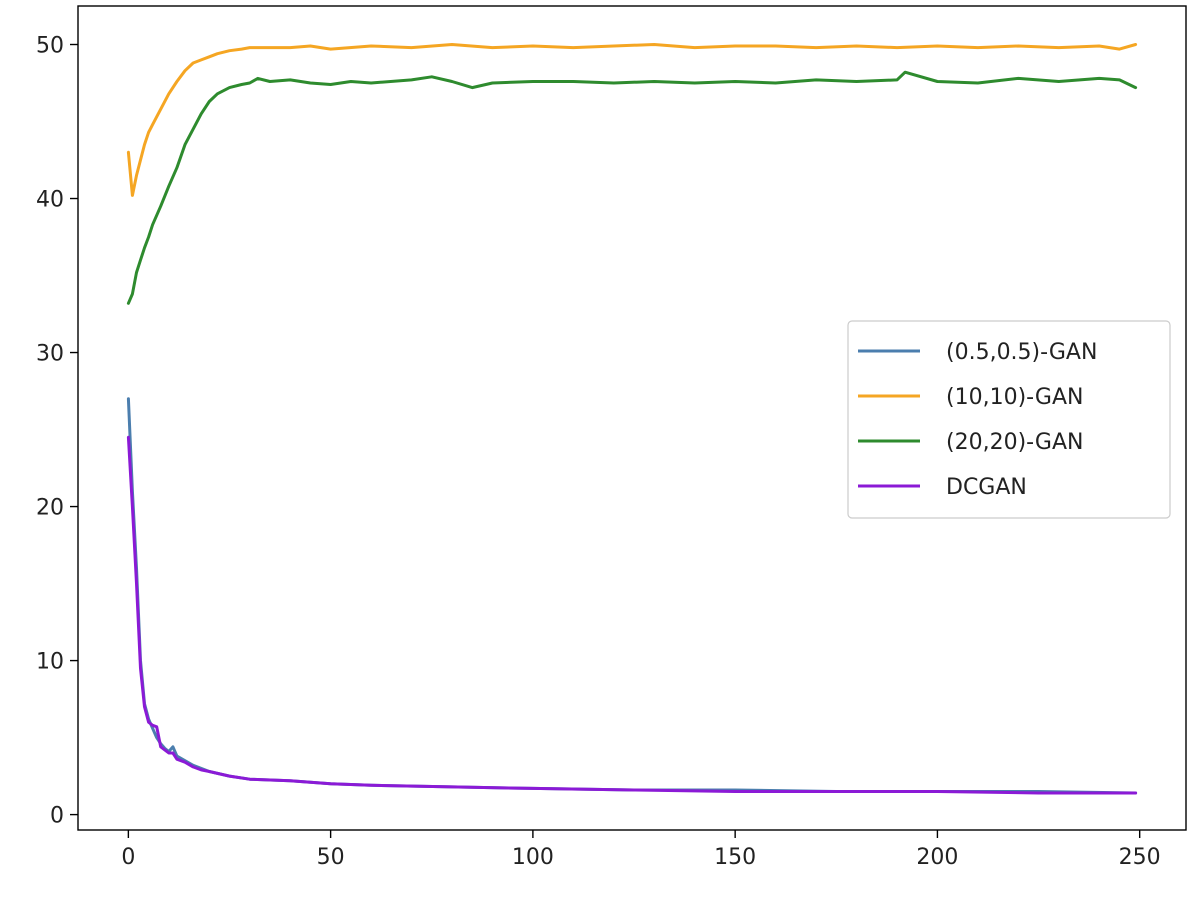 This screenshot has width=1196, height=910. Describe the element at coordinates (735, 857) in the screenshot. I see `x-tick-label: 150` at that location.